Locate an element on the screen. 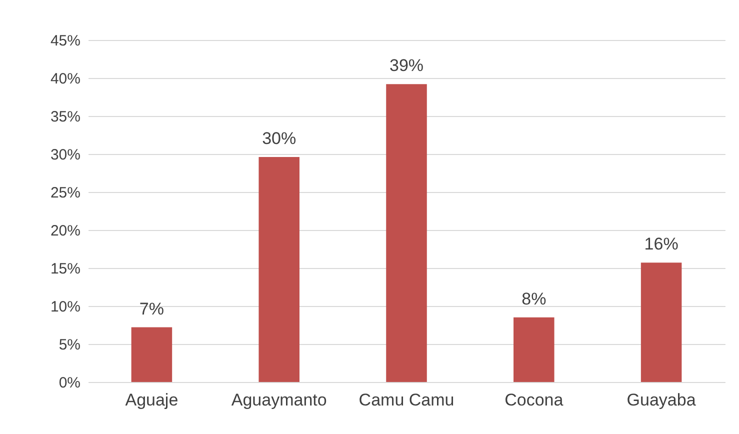 The width and height of the screenshot is (739, 434). x-tick-label: Cocona is located at coordinates (534, 400).